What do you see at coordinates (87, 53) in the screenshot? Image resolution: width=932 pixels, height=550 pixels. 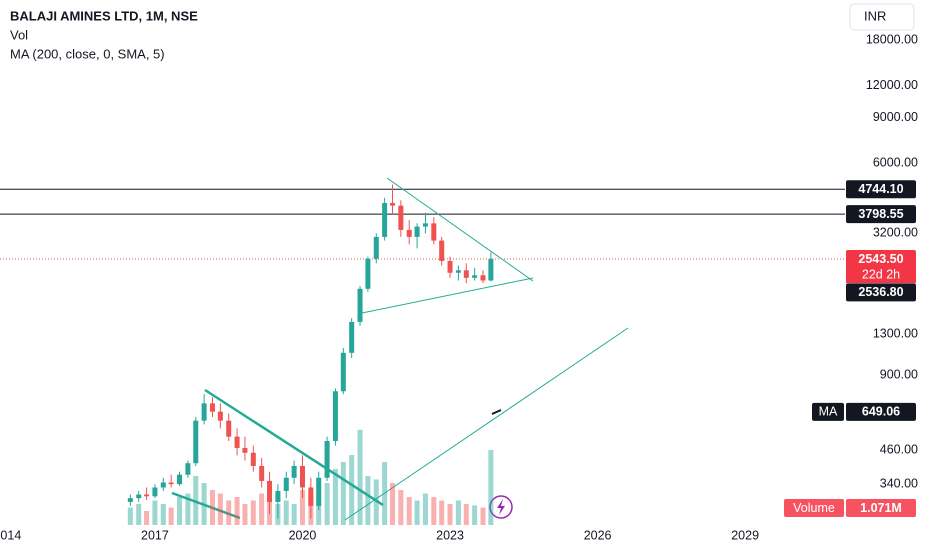 I see `legend-entry: MA (200, close, 0, SMA, 5)` at bounding box center [87, 53].